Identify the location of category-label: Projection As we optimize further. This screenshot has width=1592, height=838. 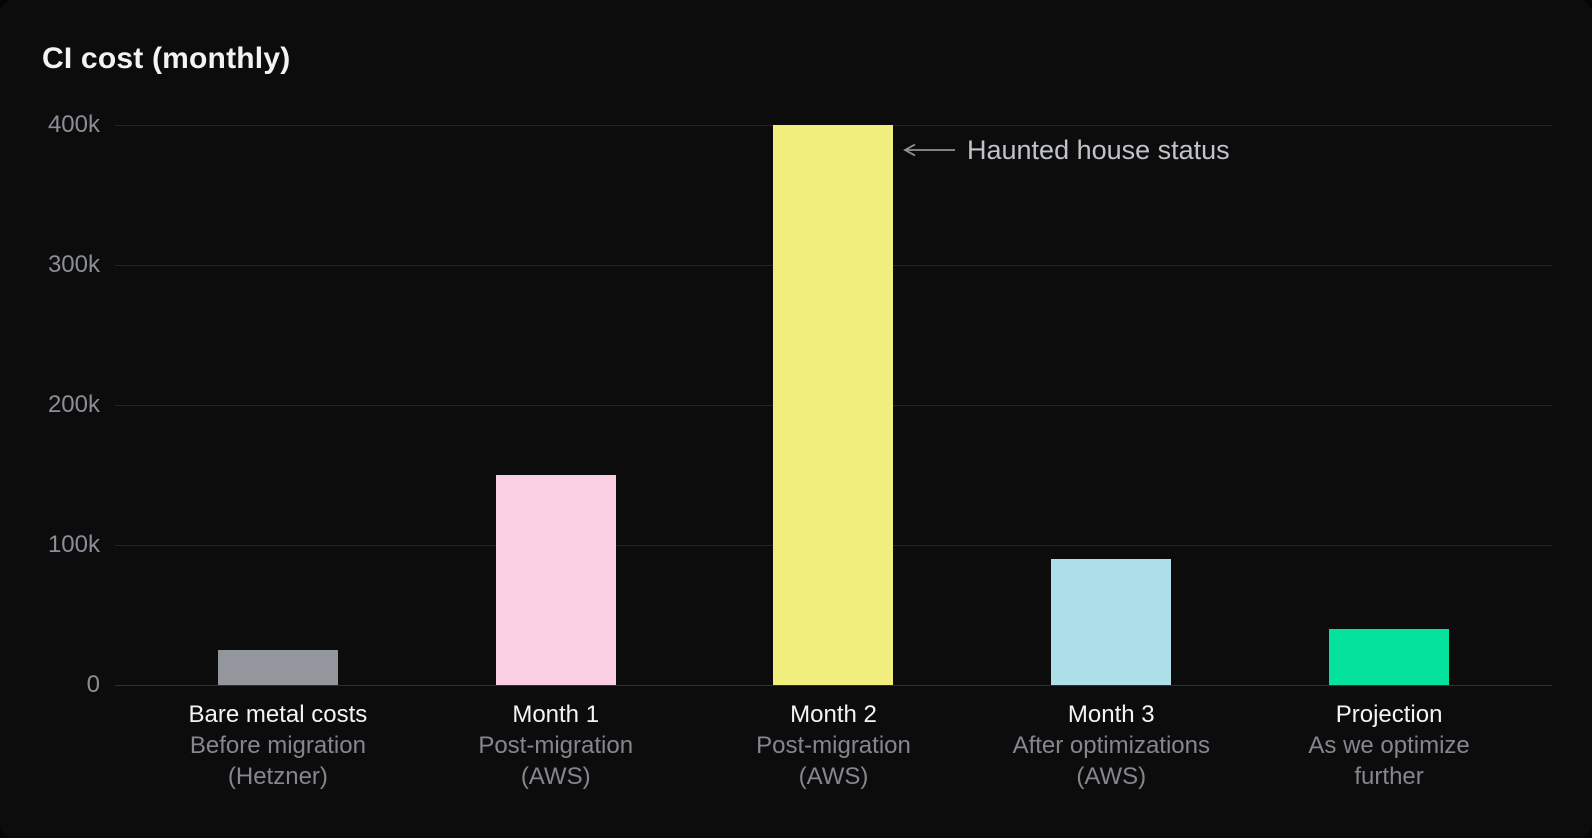
(1389, 745).